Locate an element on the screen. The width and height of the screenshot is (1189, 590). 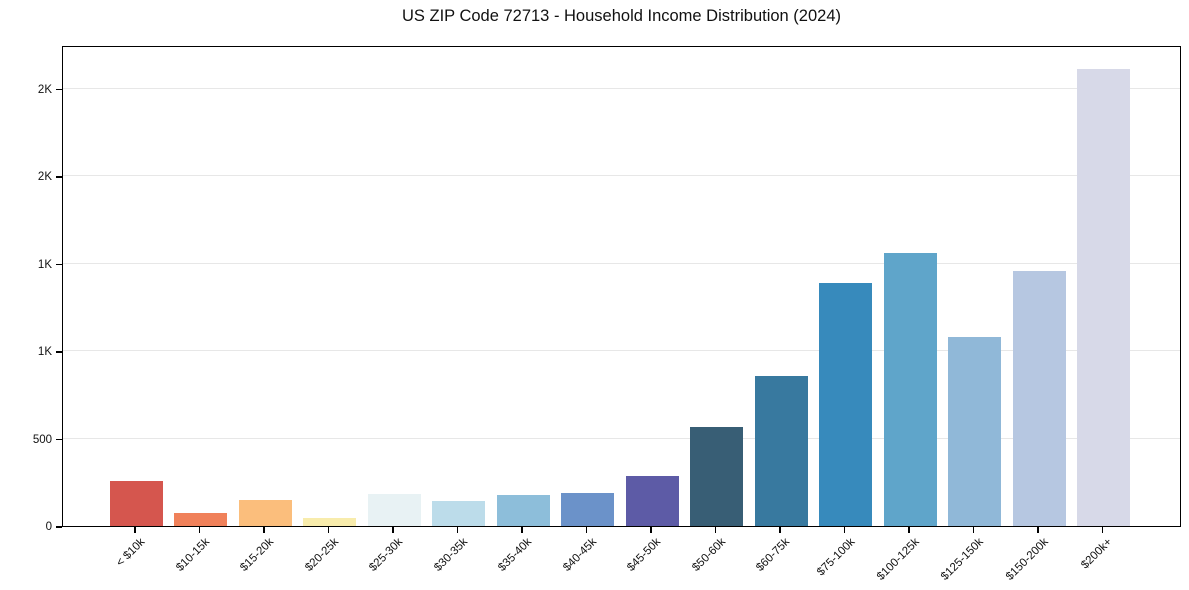
x-tick-label: $60-75k is located at coordinates (773, 555).